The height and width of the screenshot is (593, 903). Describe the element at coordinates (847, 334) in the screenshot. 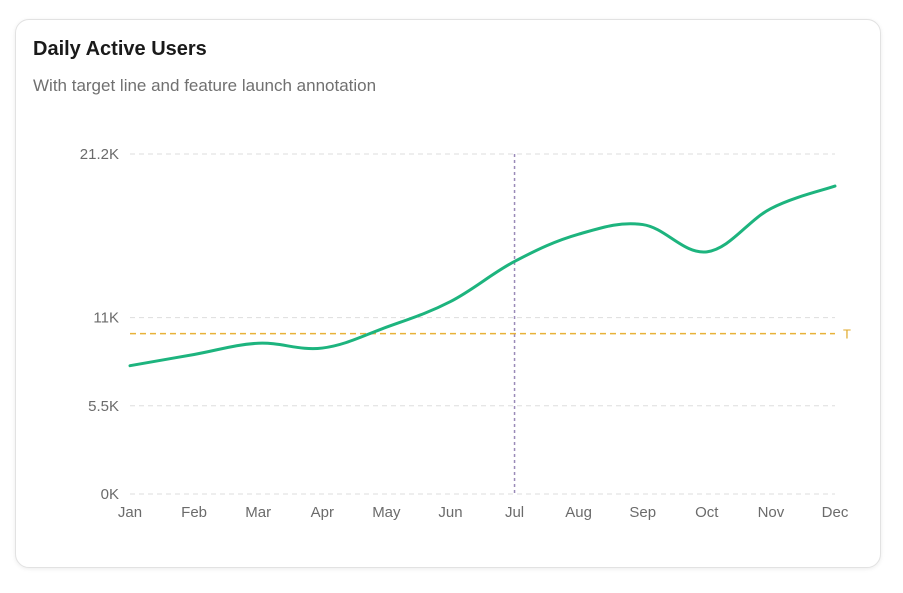

I see `target-label: T` at that location.